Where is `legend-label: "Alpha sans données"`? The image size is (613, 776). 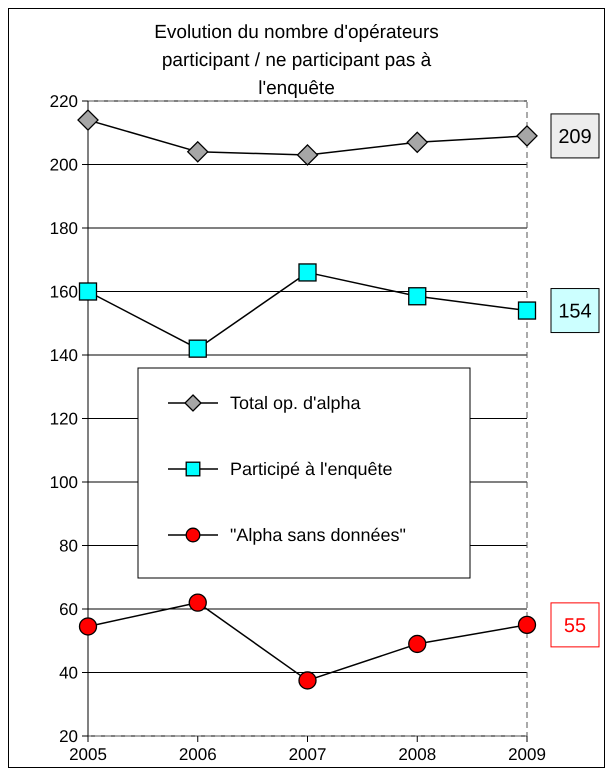
legend-label: "Alpha sans données" is located at coordinates (318, 535).